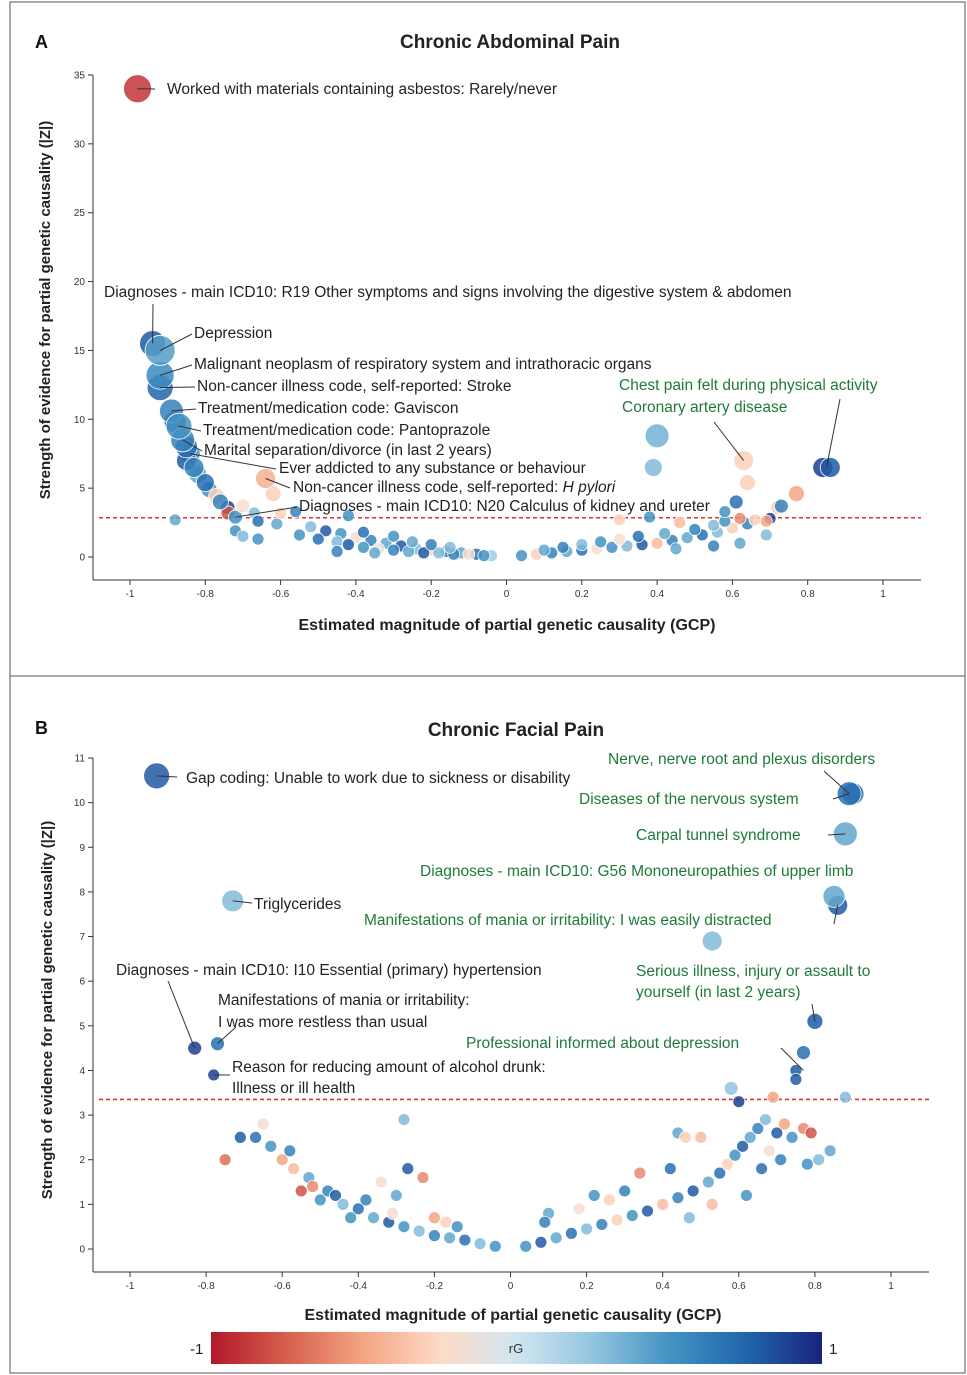  I want to click on x-tick-label: 0.6, so click(732, 594).